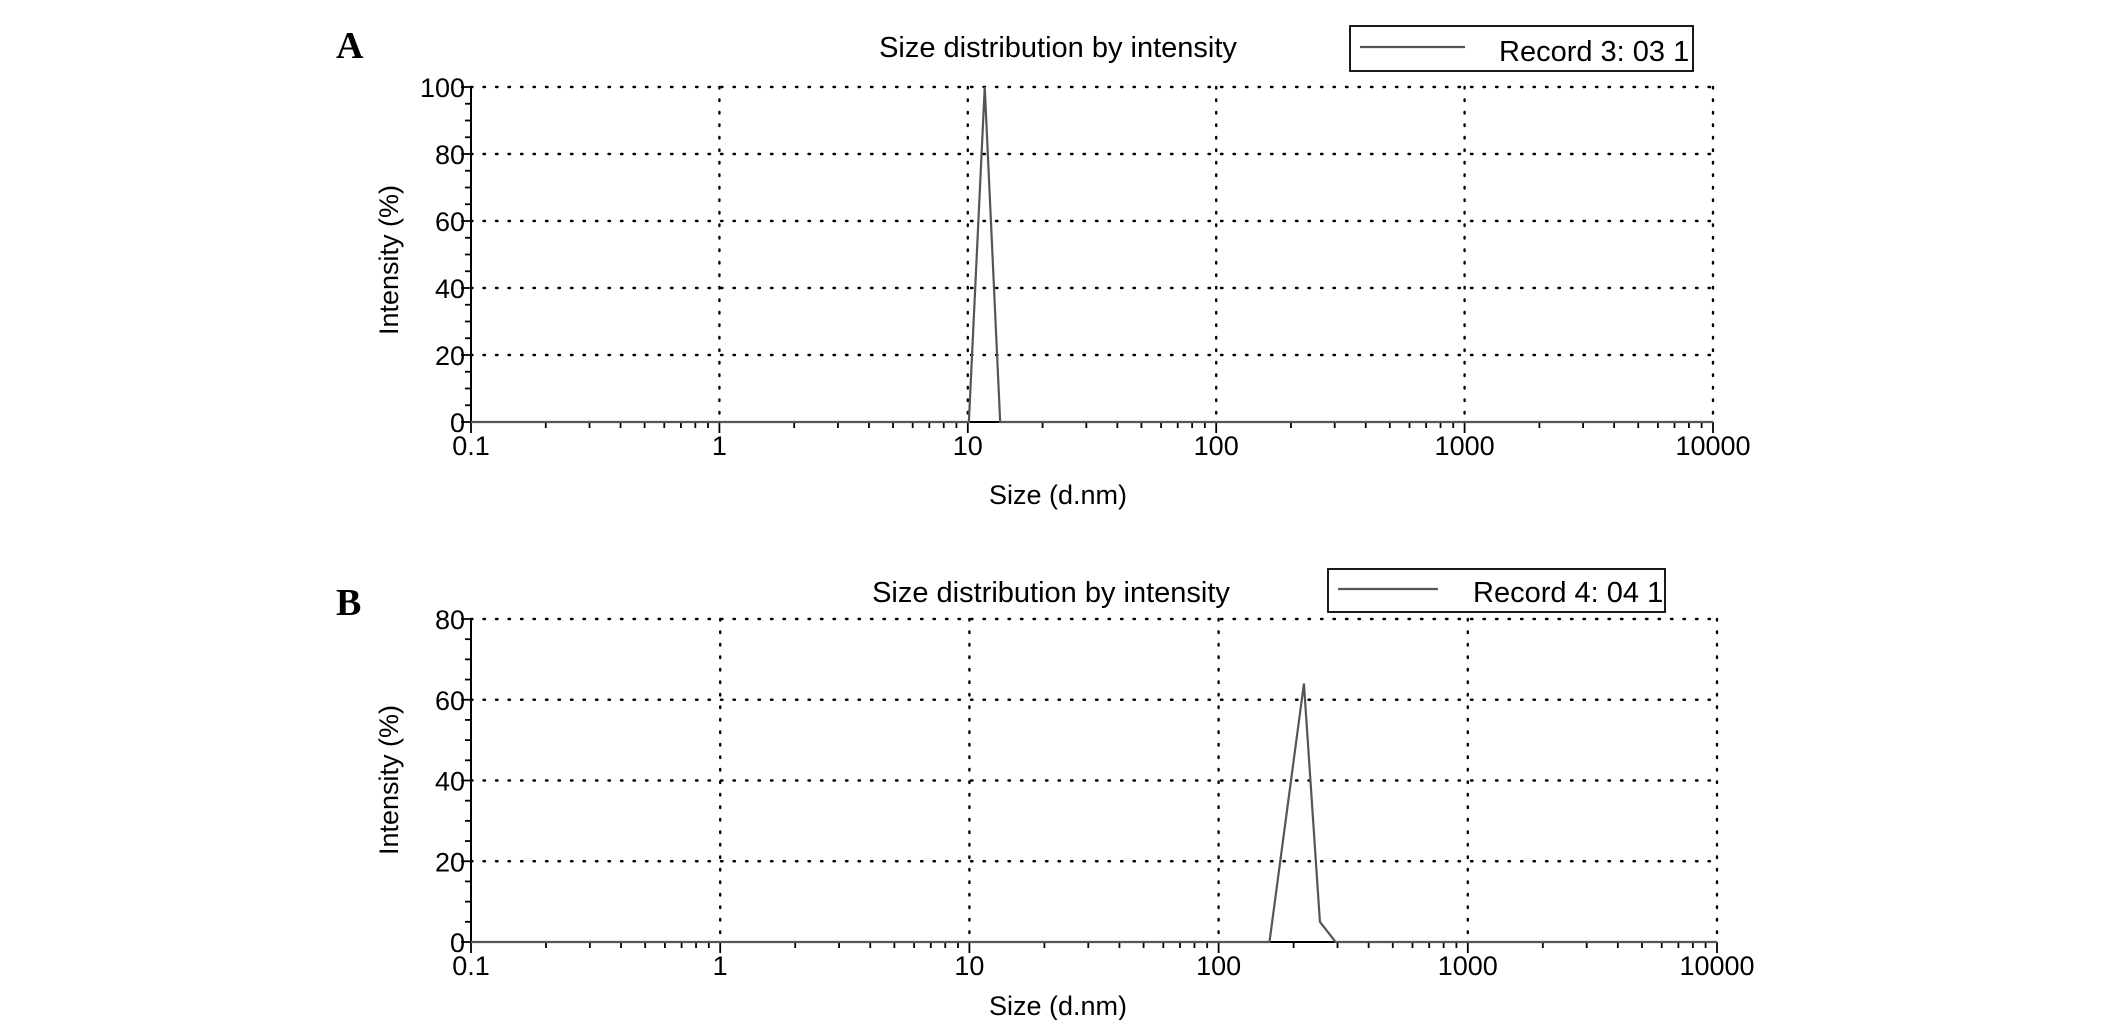 The height and width of the screenshot is (1020, 2126). I want to click on panel-a-x-tick-label: 0.1, so click(471, 446).